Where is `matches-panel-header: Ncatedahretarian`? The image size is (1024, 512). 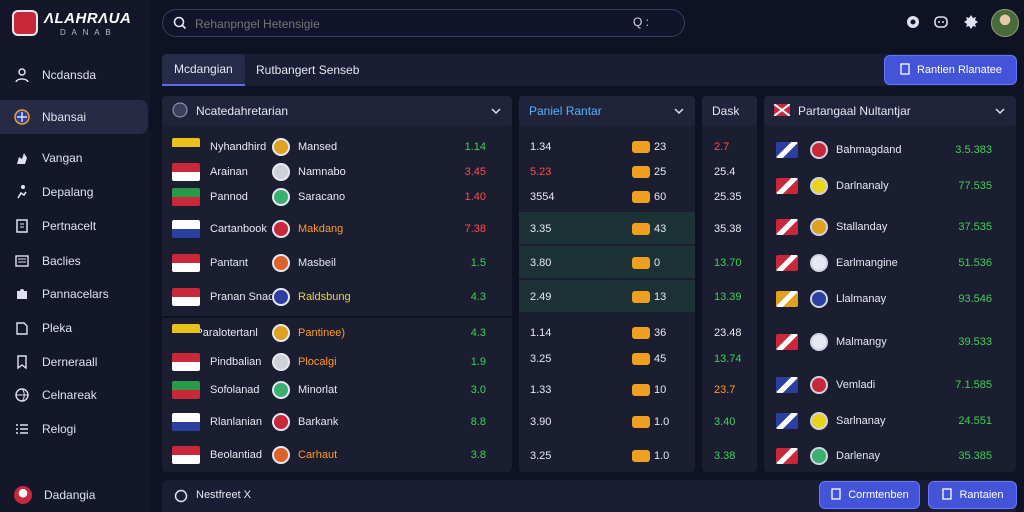 matches-panel-header: Ncatedahretarian is located at coordinates (337, 111).